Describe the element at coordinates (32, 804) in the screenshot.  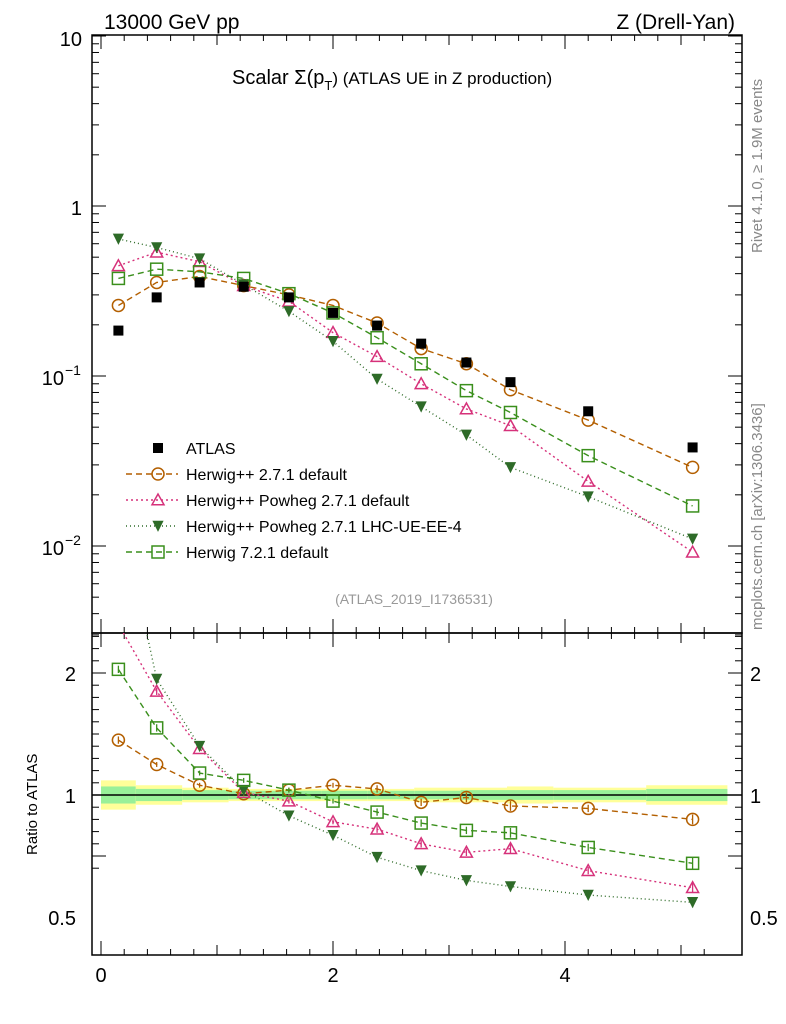
I see `ratio-ylabel: Ratio to ATLAS` at that location.